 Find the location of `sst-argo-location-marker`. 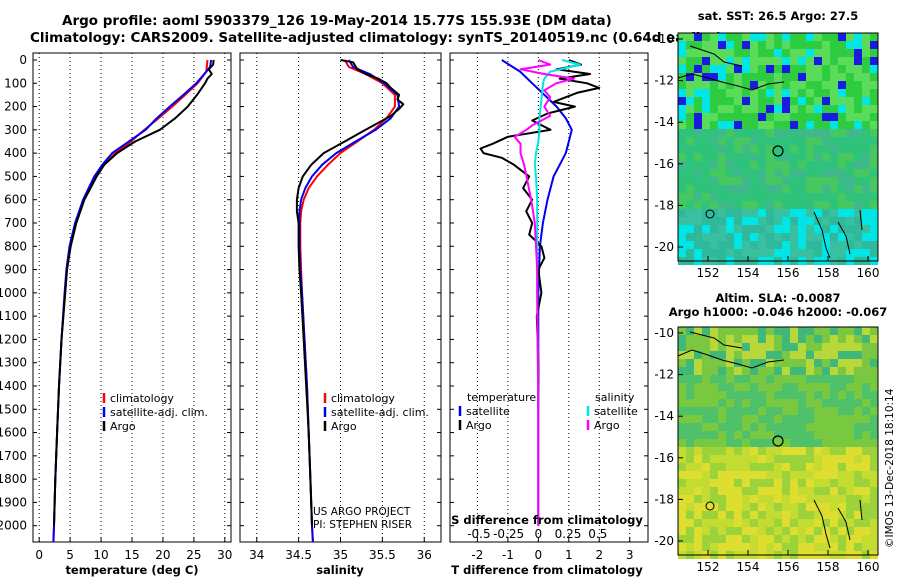

sst-argo-location-marker is located at coordinates (778, 151).